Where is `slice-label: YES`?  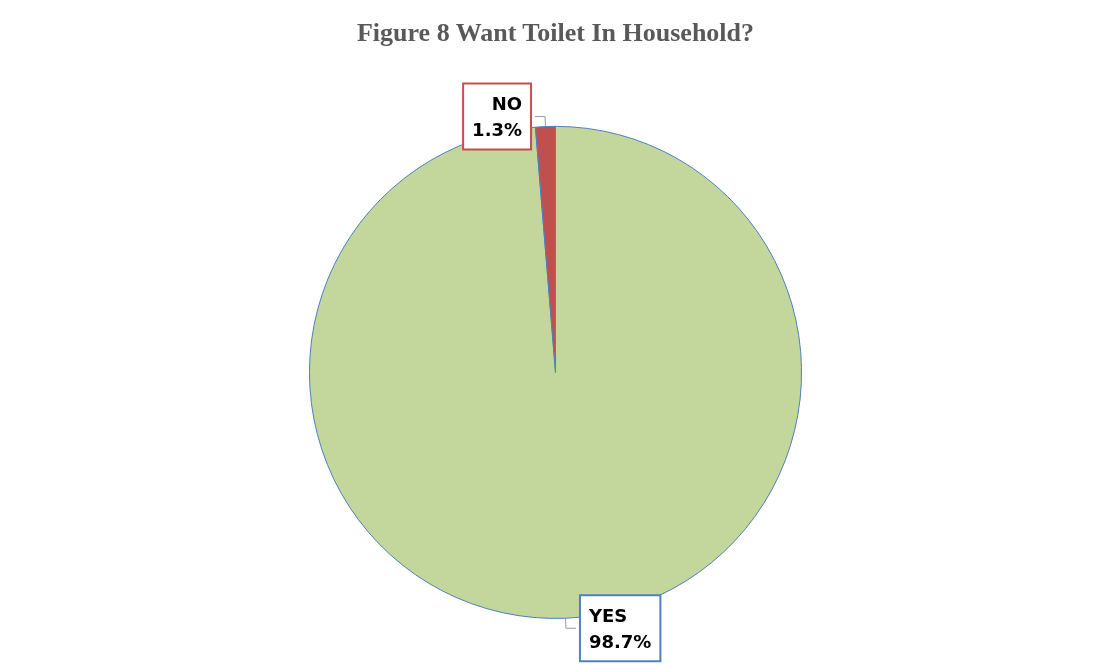 slice-label: YES is located at coordinates (607, 615).